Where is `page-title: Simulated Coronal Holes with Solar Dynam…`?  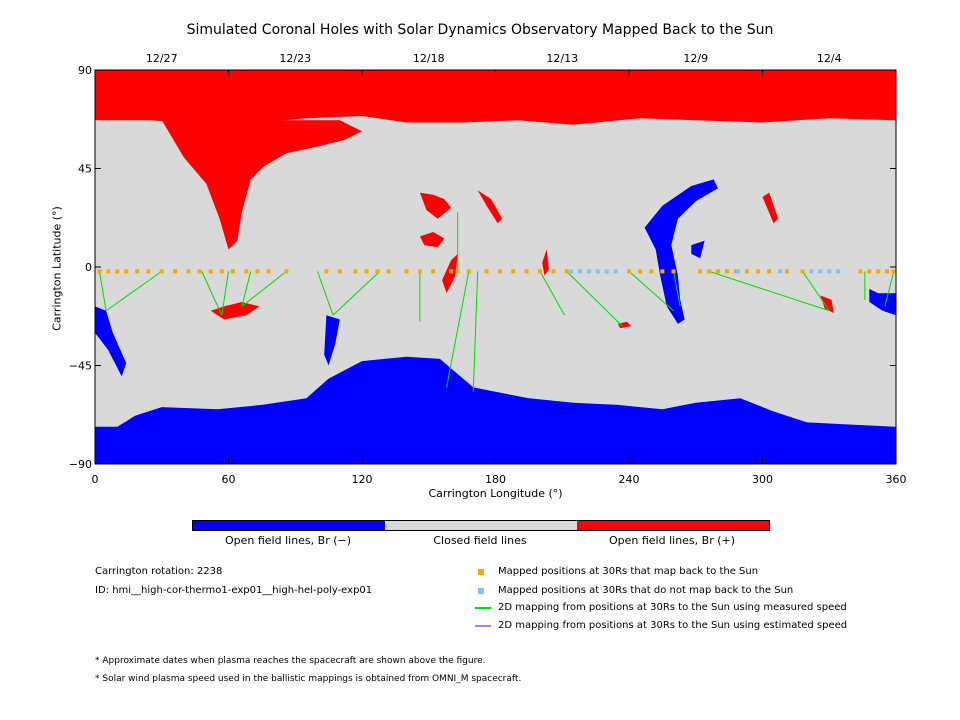
page-title: Simulated Coronal Holes with Solar Dynam… is located at coordinates (480, 30).